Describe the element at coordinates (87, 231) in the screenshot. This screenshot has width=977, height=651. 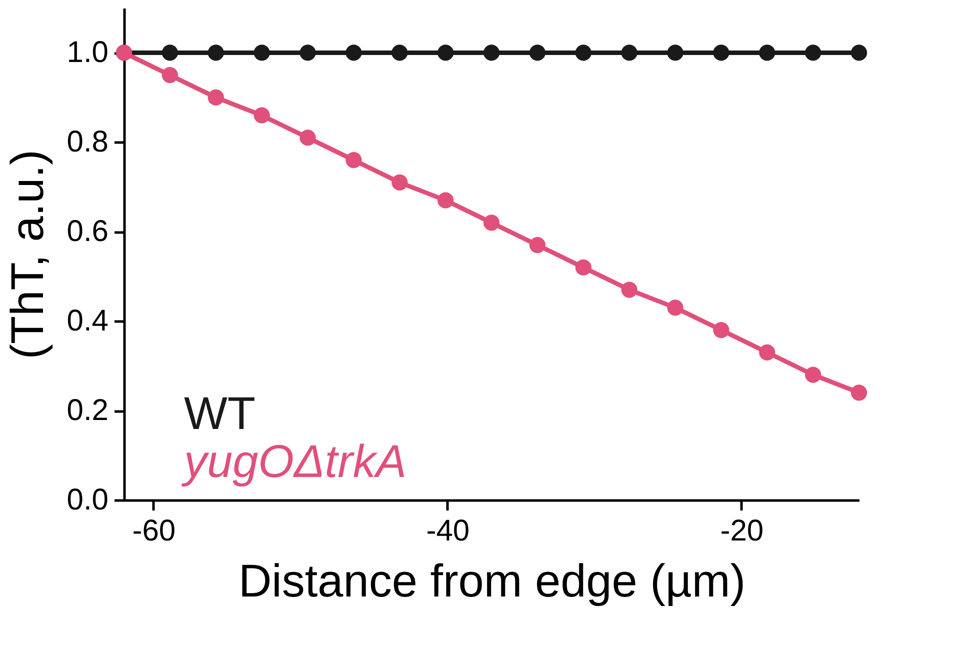
I see `y-tick-label: 0.6` at that location.